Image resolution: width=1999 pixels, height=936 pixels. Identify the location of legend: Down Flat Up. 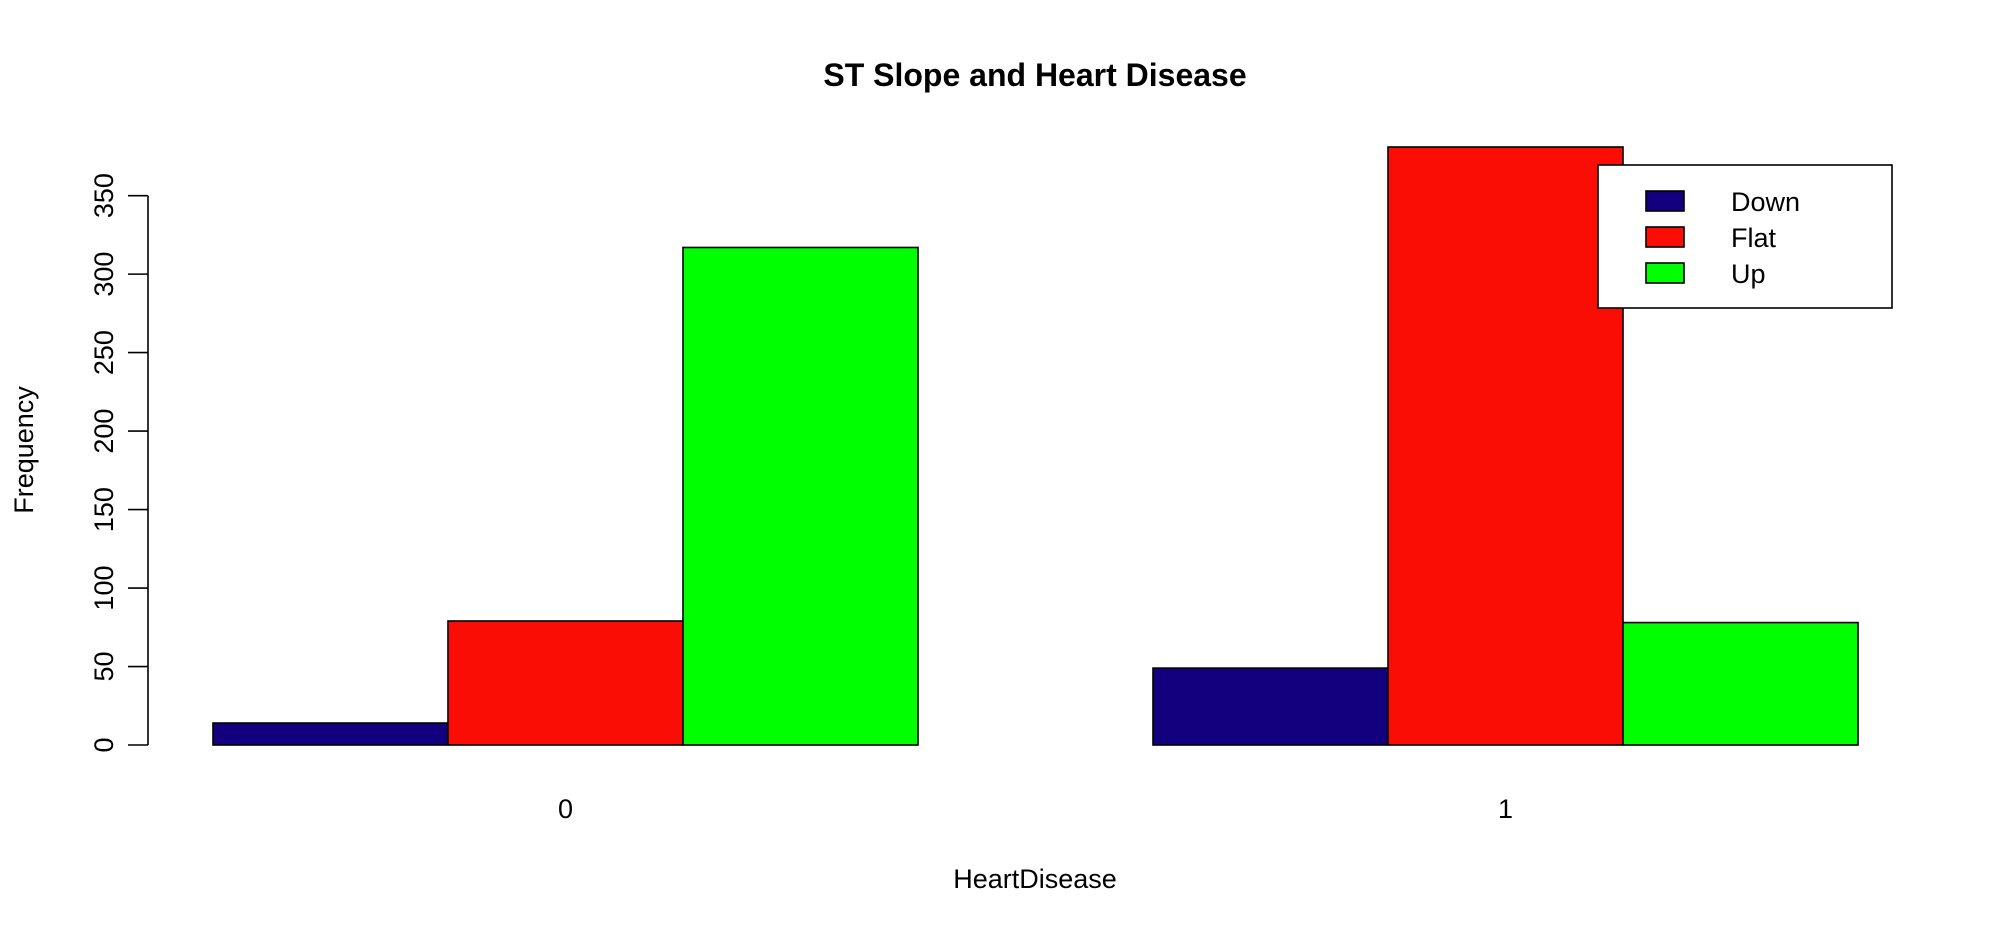
(1745, 236).